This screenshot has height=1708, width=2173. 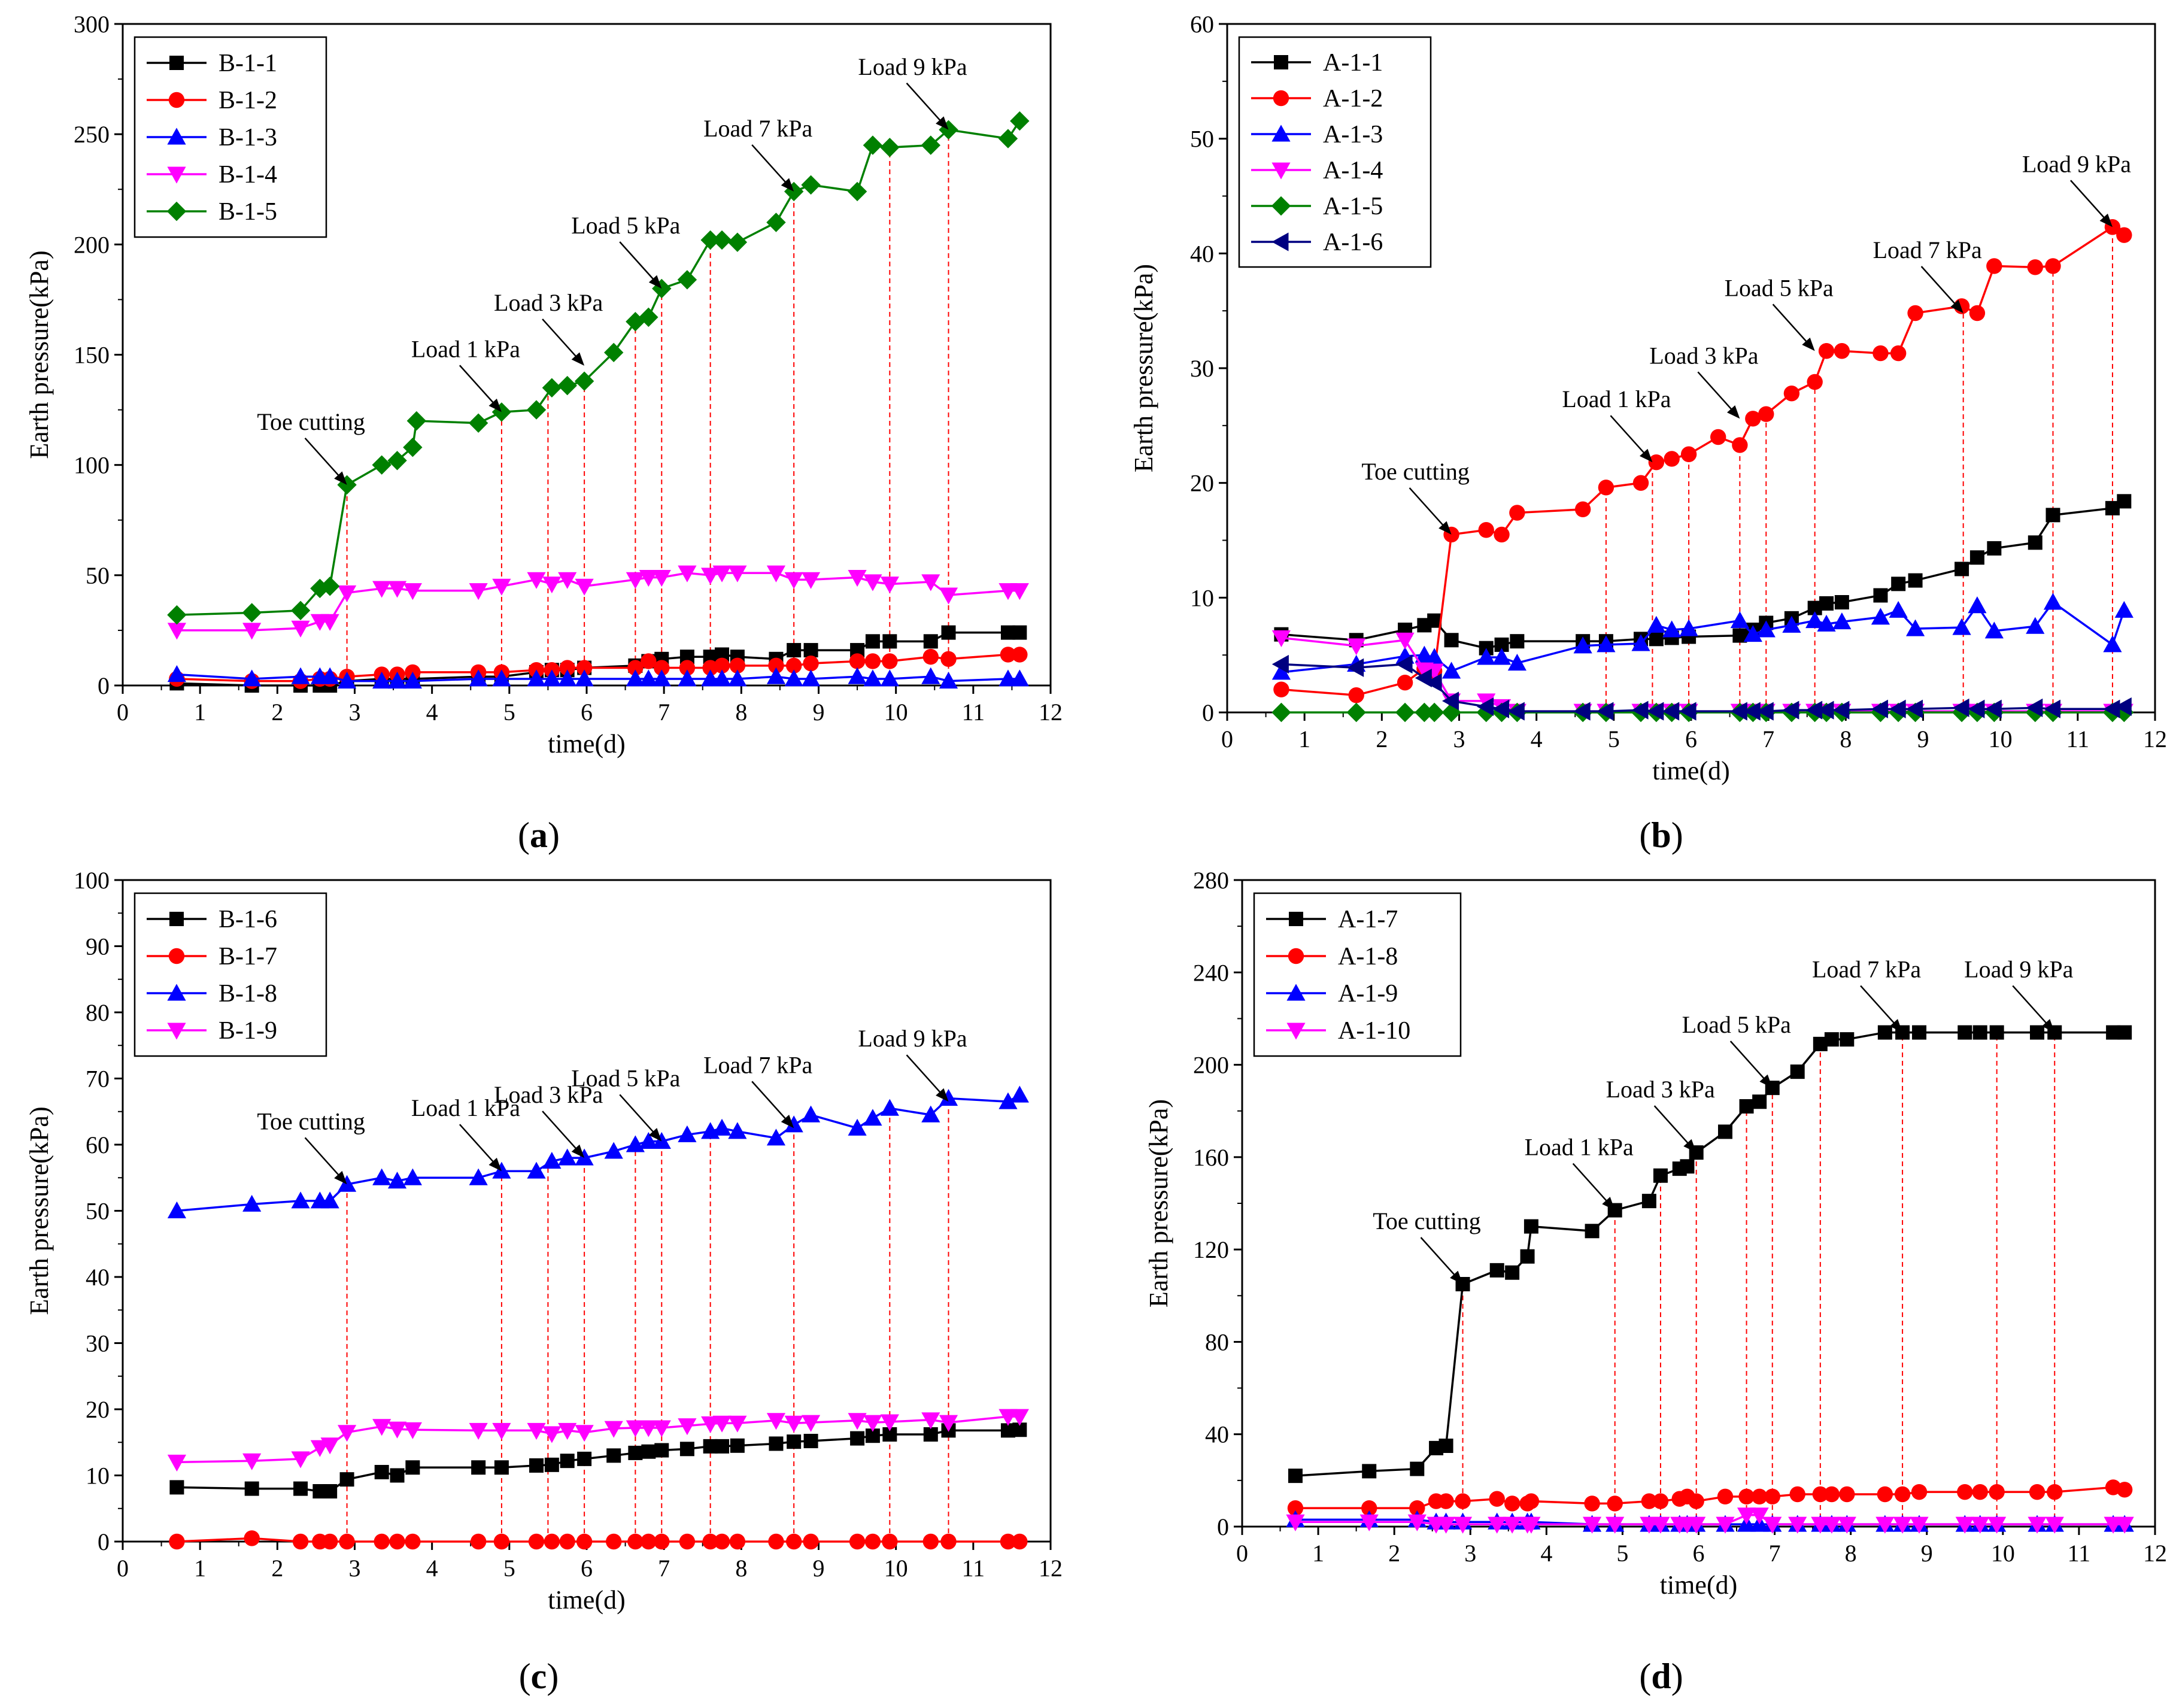 What do you see at coordinates (1768, 739) in the screenshot?
I see `x-tick-label: 7` at bounding box center [1768, 739].